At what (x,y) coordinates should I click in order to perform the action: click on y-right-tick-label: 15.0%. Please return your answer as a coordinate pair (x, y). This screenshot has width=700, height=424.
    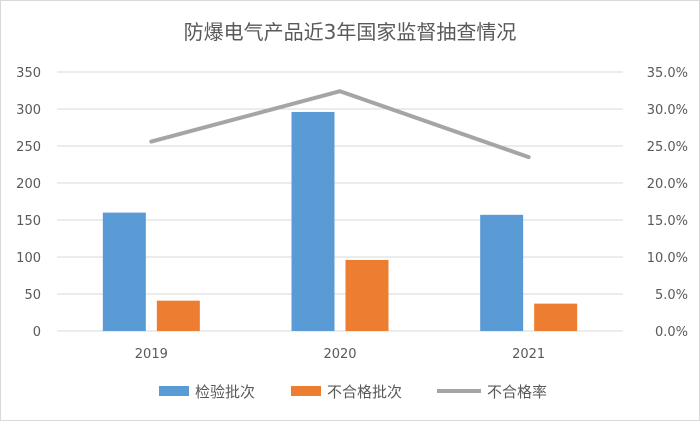
    Looking at the image, I should click on (667, 221).